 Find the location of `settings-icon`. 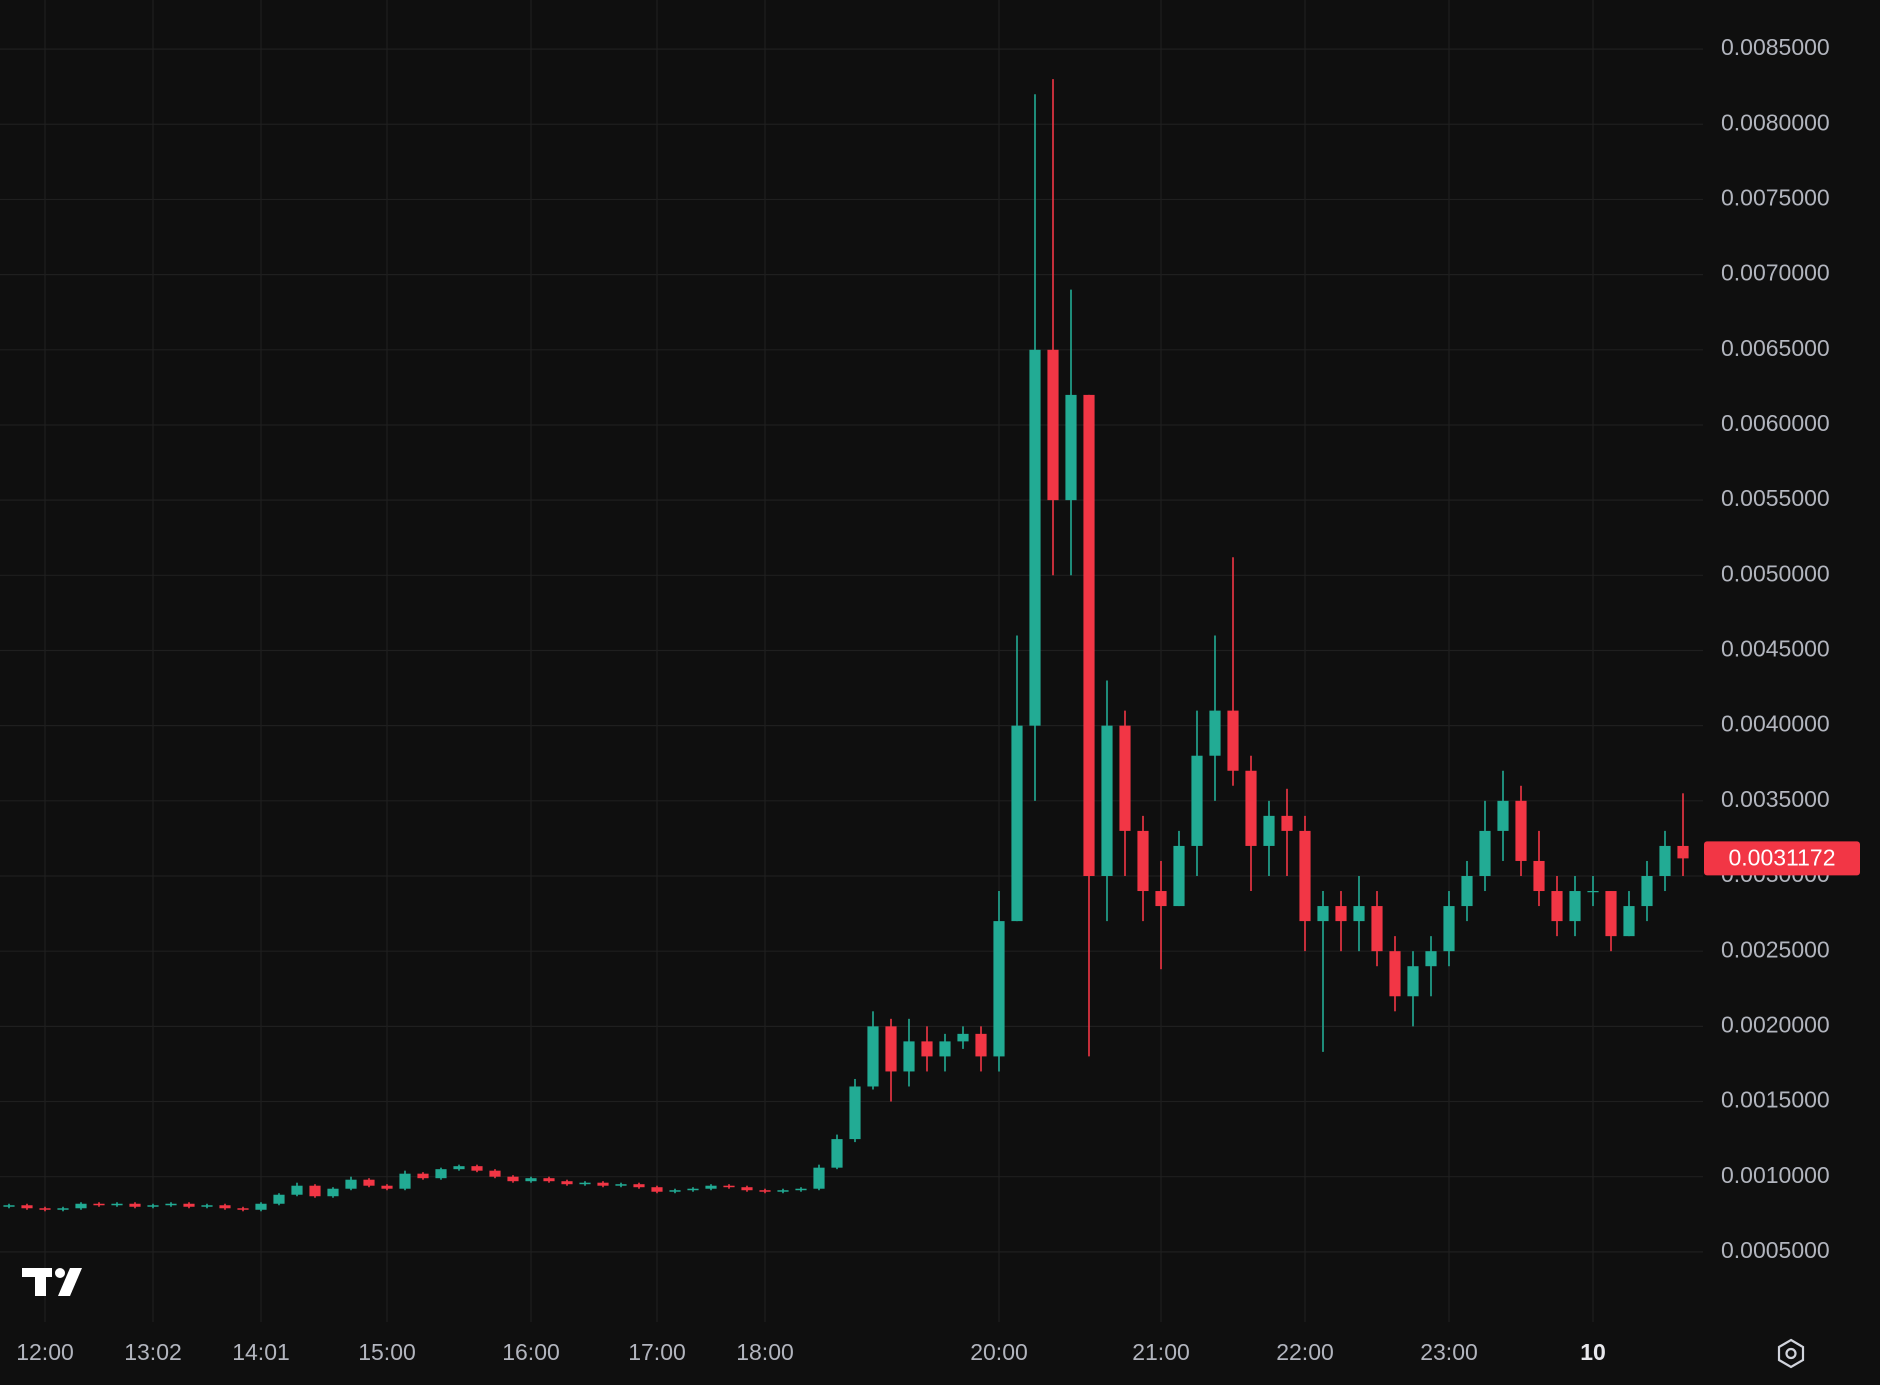

settings-icon is located at coordinates (1791, 1353).